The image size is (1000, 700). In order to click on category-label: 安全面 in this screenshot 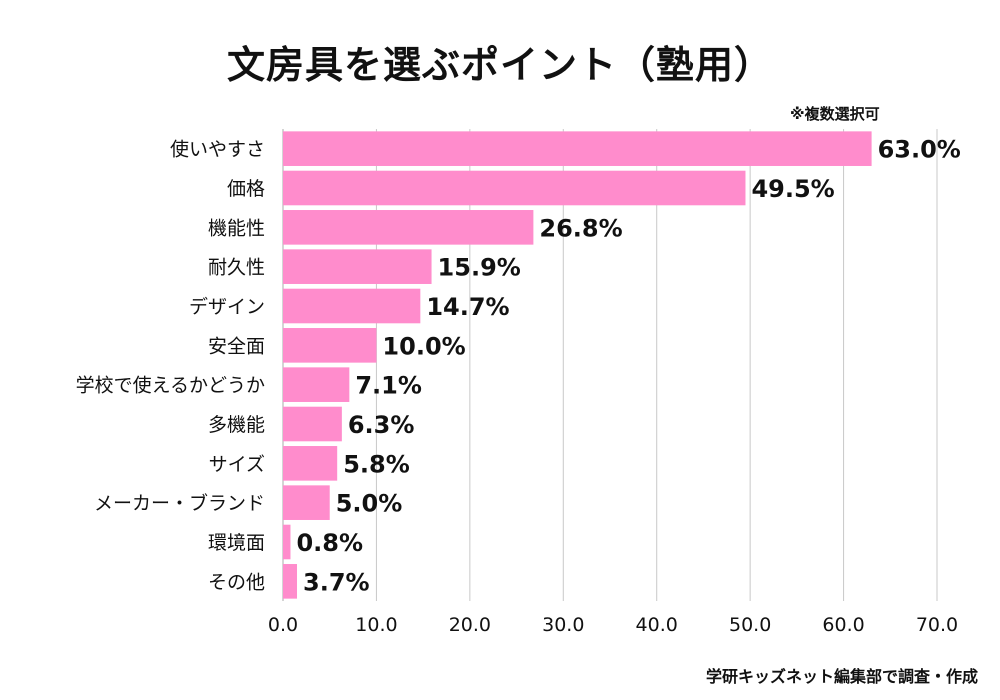, I will do `click(236, 346)`.